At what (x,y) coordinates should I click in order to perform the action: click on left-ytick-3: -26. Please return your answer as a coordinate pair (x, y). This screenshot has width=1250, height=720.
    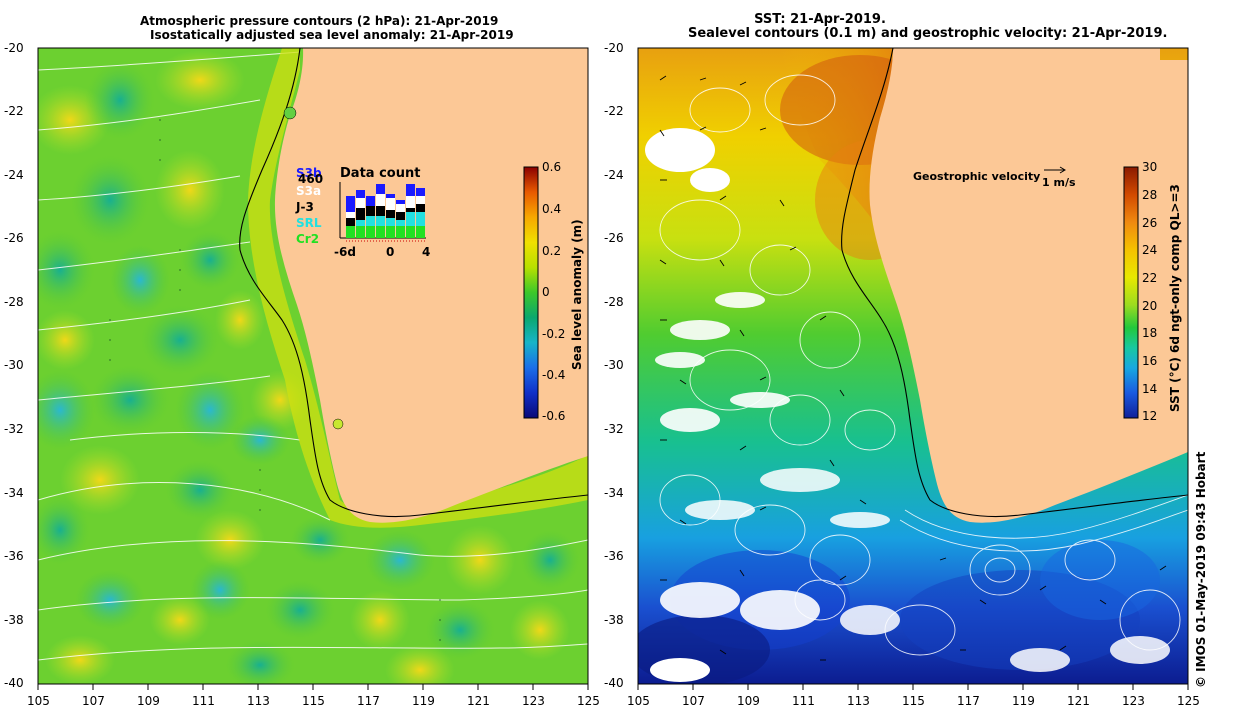
    Looking at the image, I should click on (14, 238).